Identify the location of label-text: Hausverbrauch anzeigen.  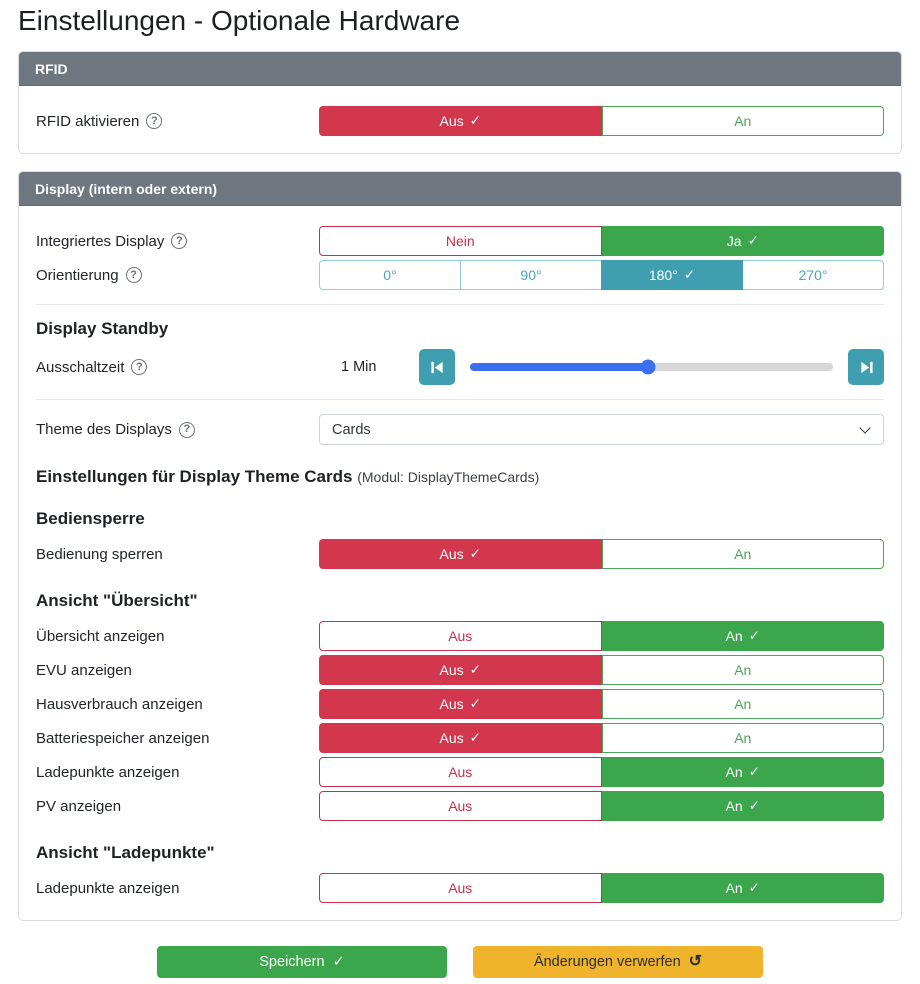
(119, 704).